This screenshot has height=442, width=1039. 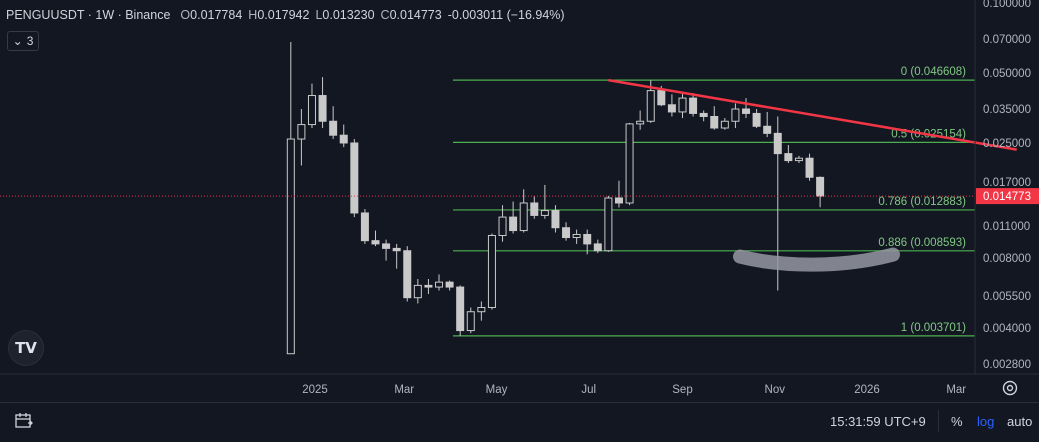 What do you see at coordinates (1007, 297) in the screenshot?
I see `price-tick-label: 0.005500` at bounding box center [1007, 297].